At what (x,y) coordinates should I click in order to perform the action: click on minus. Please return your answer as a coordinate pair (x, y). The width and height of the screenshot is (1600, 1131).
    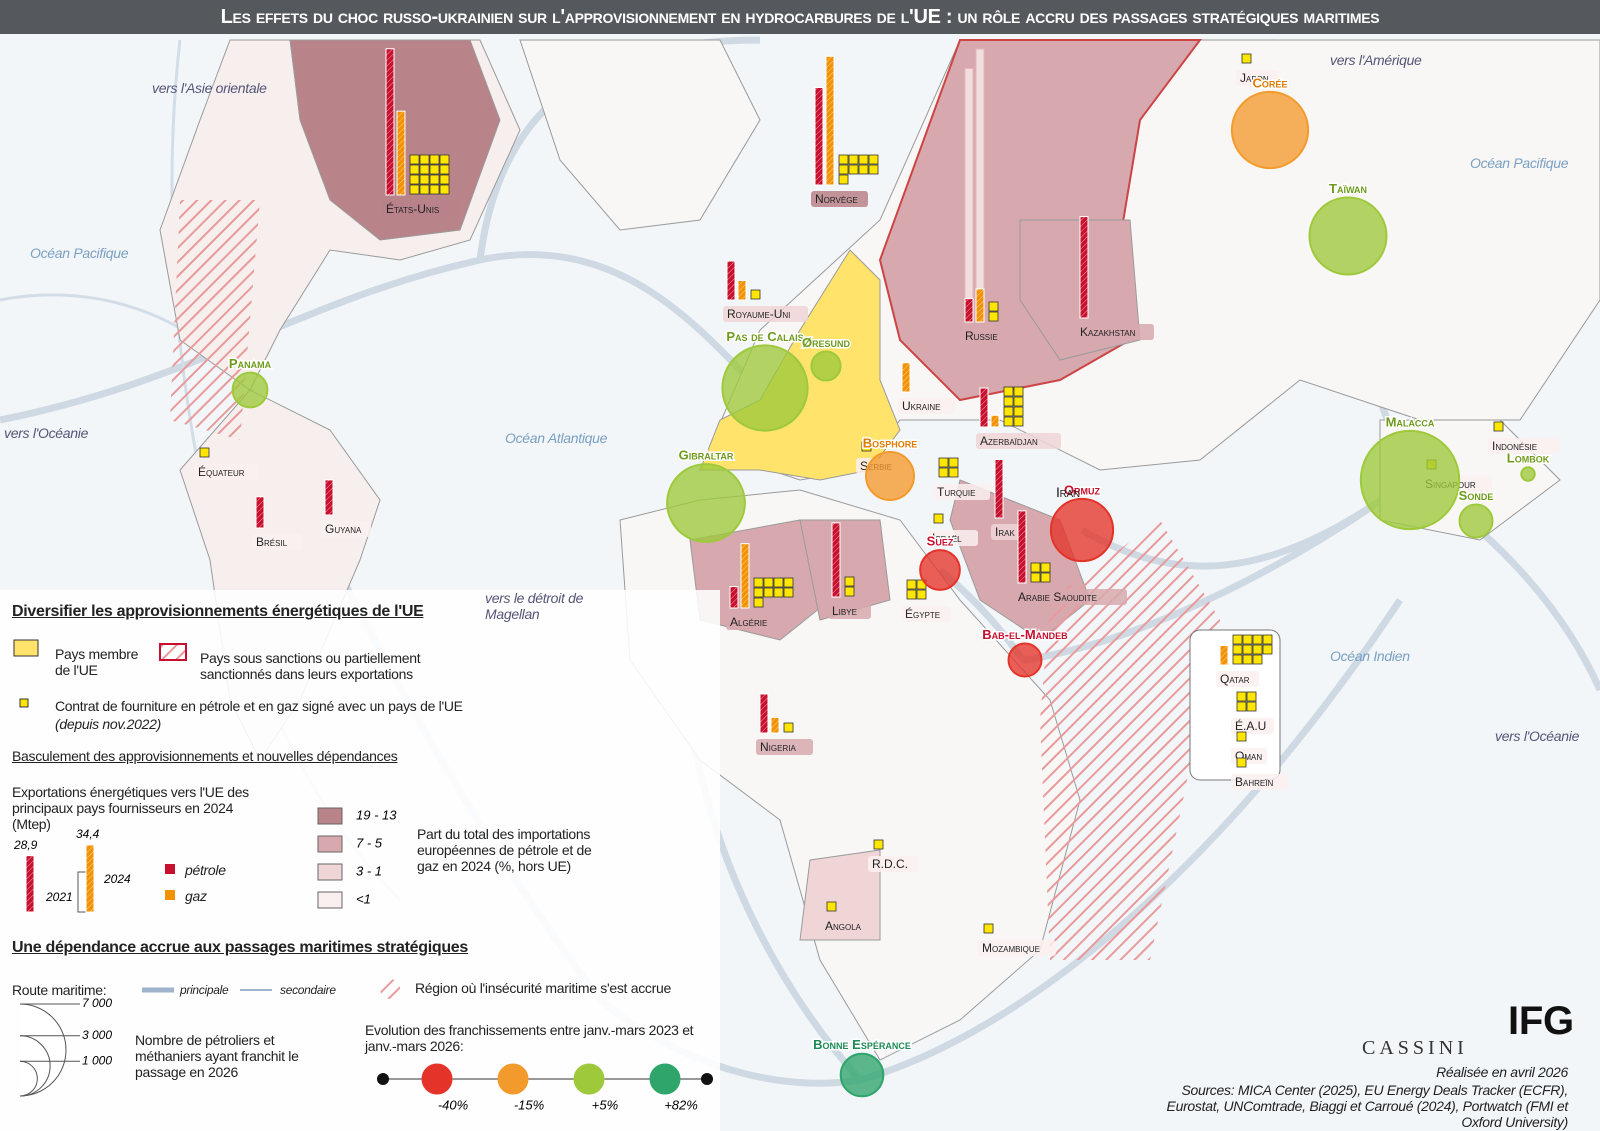
    Looking at the image, I should click on (383, 1079).